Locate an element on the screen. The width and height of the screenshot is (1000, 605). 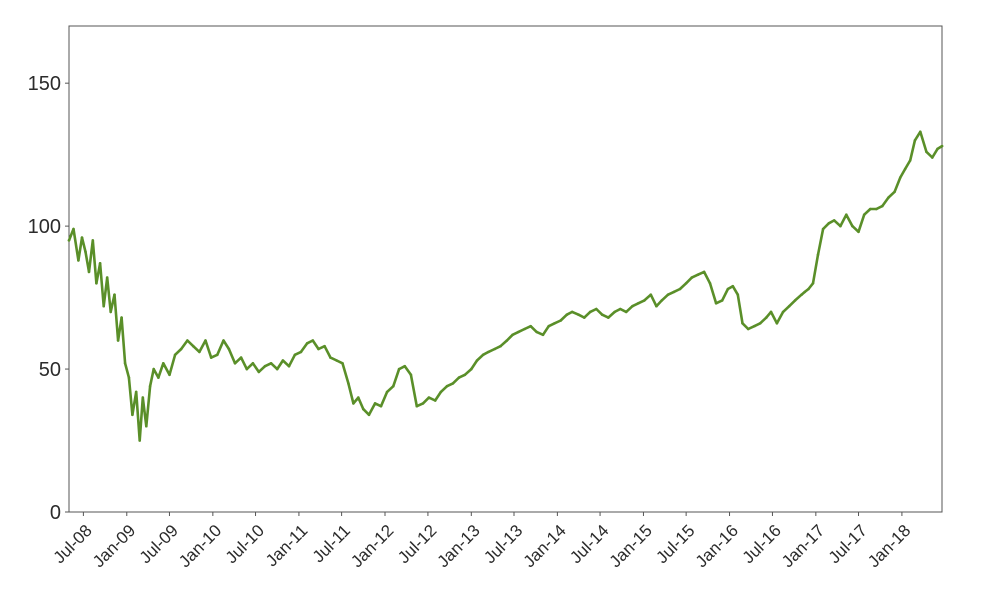
x-tick-label: Jul-16 is located at coordinates (762, 544).